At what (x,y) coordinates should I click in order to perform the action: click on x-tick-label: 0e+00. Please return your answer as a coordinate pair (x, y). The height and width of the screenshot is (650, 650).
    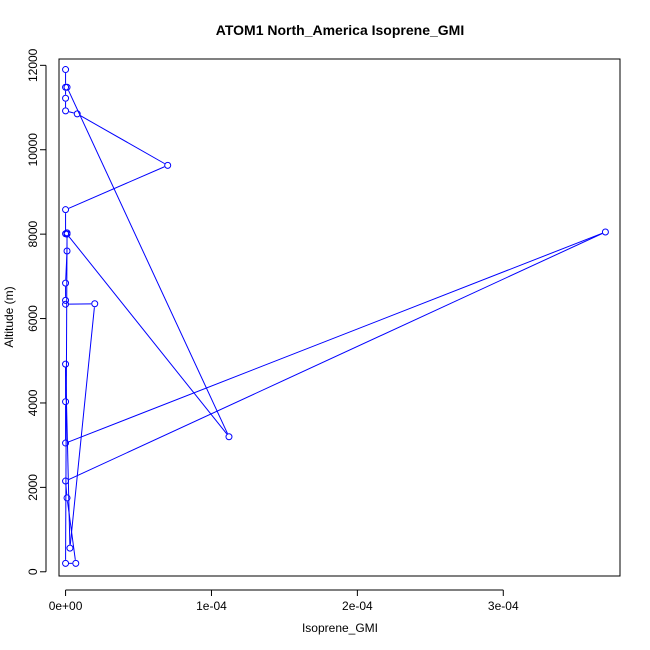
    Looking at the image, I should click on (66, 606).